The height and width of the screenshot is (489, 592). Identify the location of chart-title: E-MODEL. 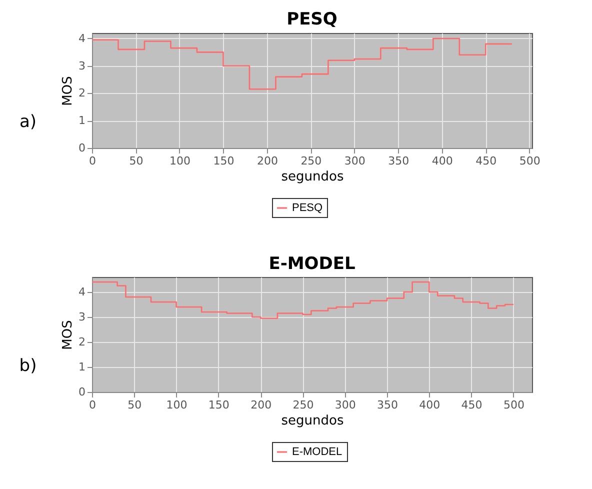
(312, 264).